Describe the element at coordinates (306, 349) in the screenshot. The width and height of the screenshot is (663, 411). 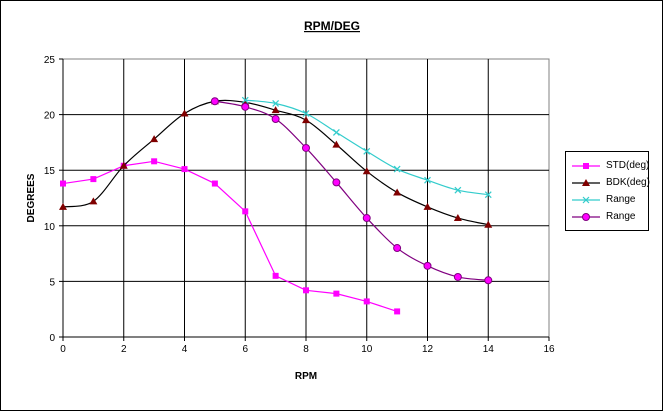
I see `x-tick-label: 8` at that location.